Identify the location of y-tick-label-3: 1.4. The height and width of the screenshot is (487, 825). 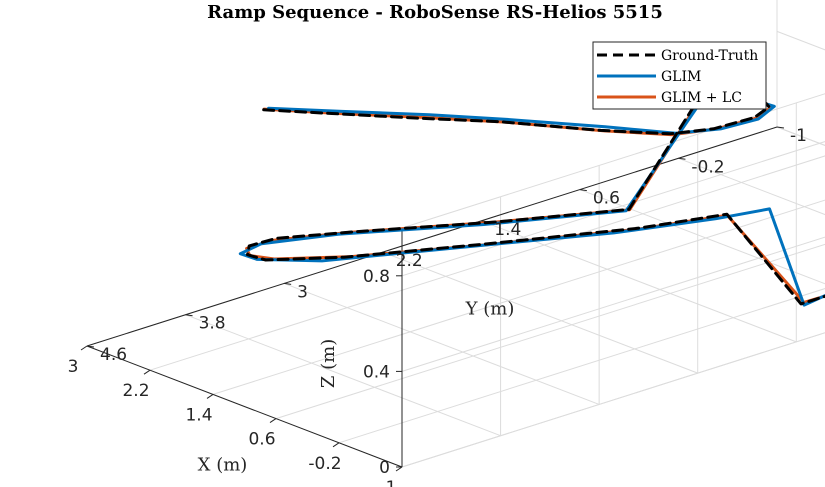
(507, 230).